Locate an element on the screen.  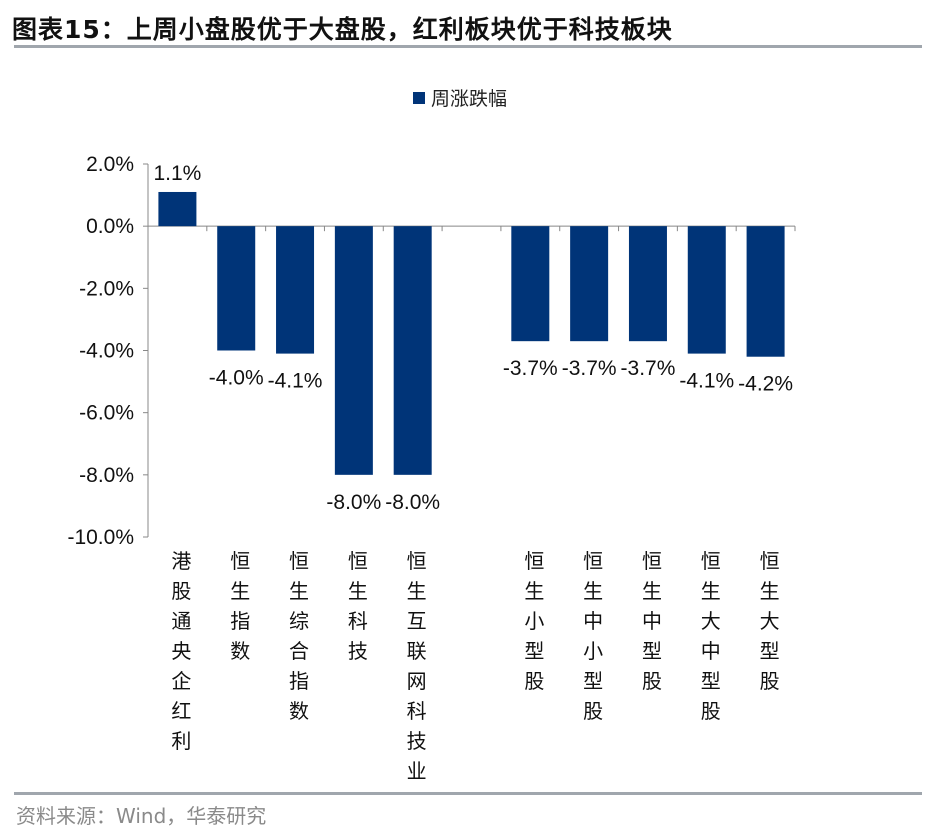
y-tick-label: -6.0% is located at coordinates (106, 413).